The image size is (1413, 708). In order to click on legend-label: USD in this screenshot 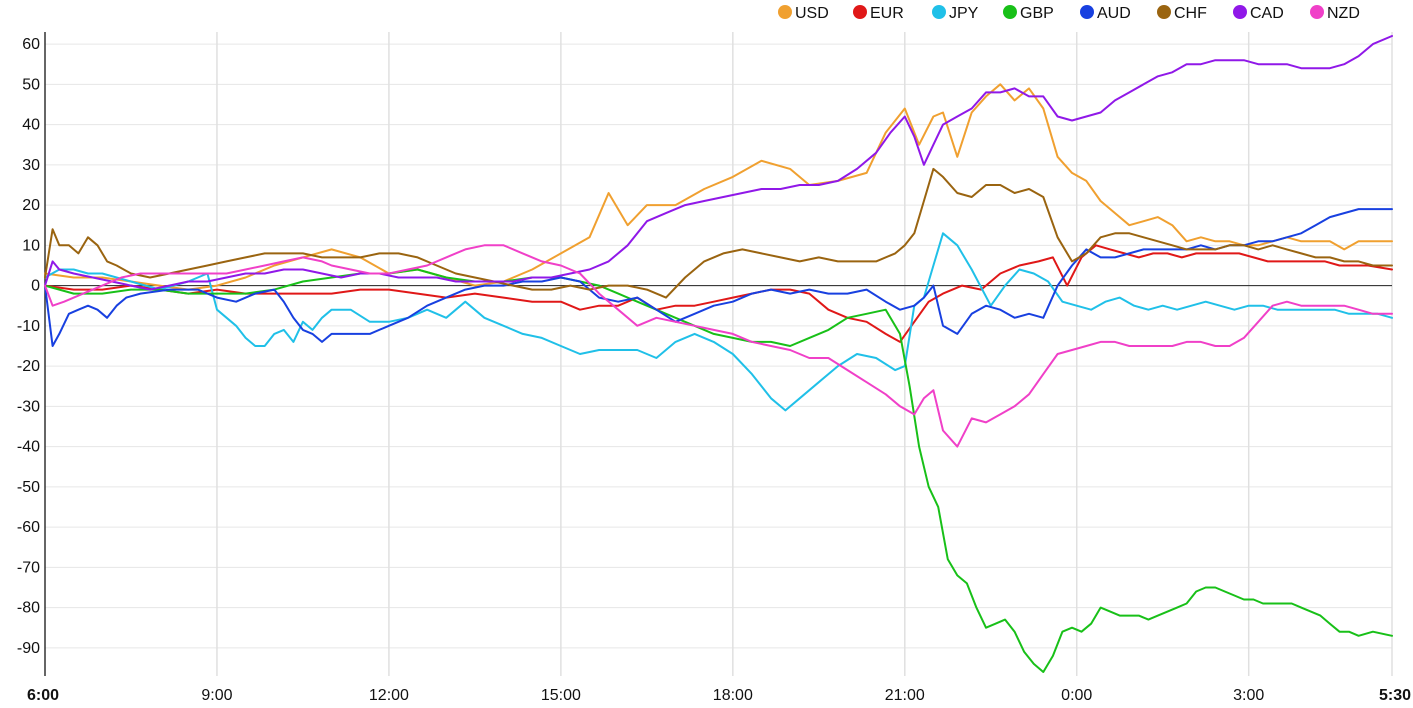, I will do `click(812, 13)`.